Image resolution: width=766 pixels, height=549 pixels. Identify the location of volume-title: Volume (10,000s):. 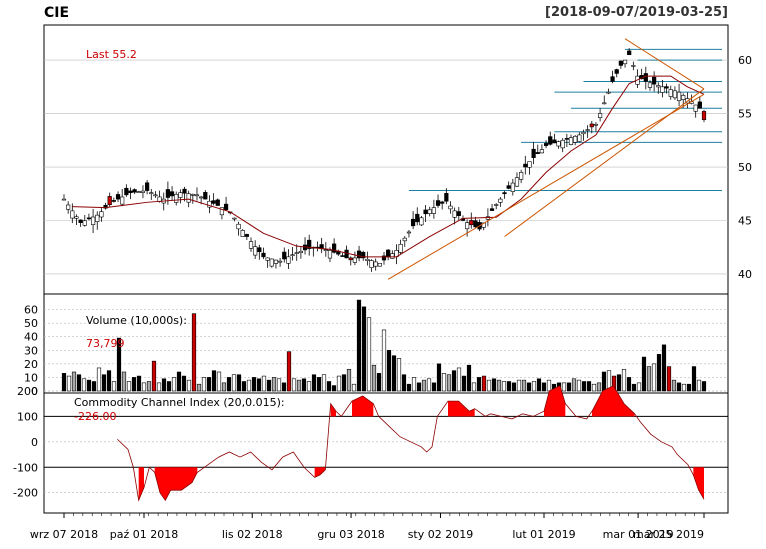
(136, 320).